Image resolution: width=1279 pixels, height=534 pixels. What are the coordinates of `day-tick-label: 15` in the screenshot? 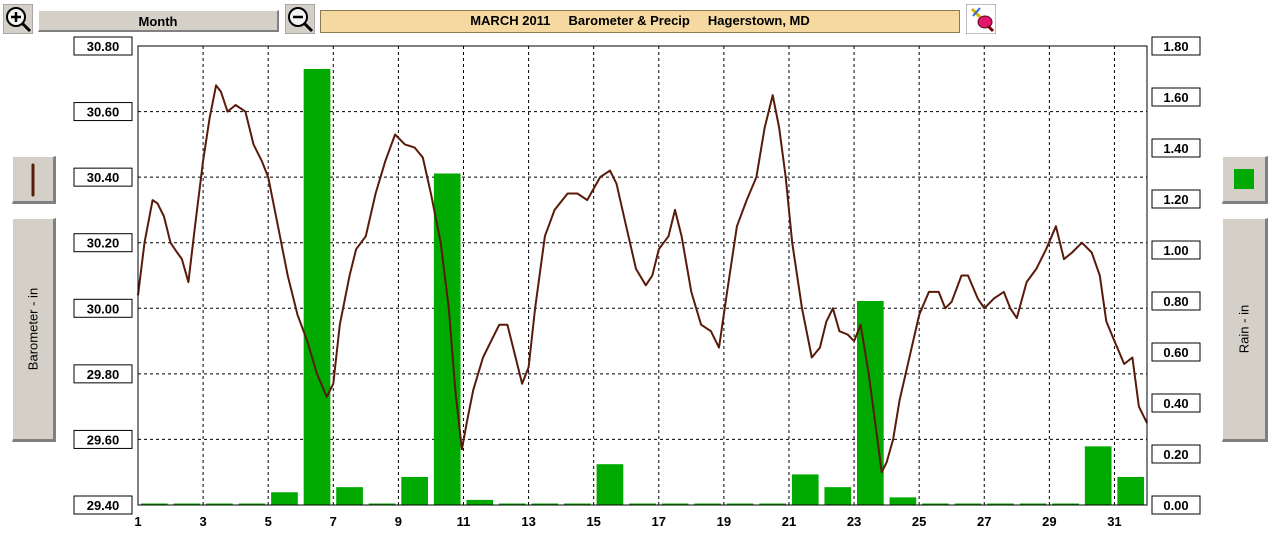 It's located at (593, 521).